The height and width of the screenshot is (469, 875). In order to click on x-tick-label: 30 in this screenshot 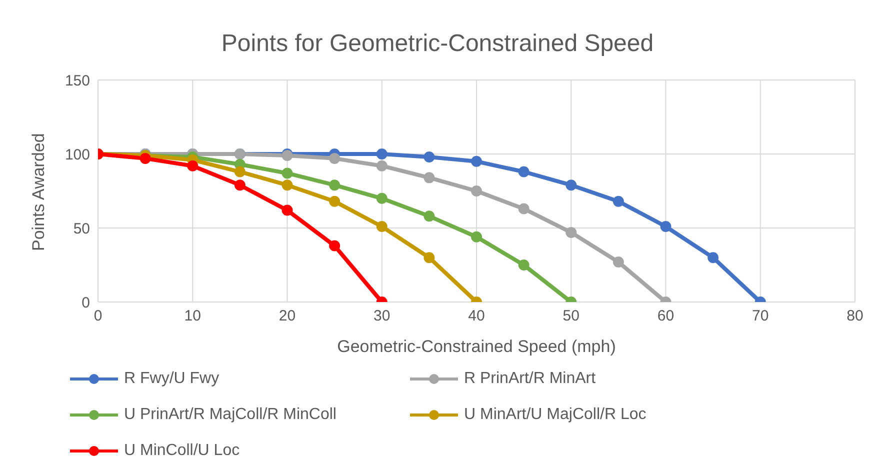, I will do `click(382, 316)`.